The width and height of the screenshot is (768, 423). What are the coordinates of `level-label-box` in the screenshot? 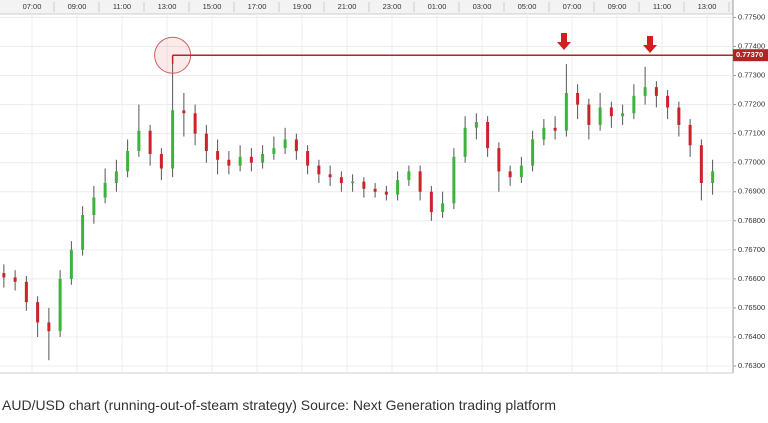 It's located at (750, 55).